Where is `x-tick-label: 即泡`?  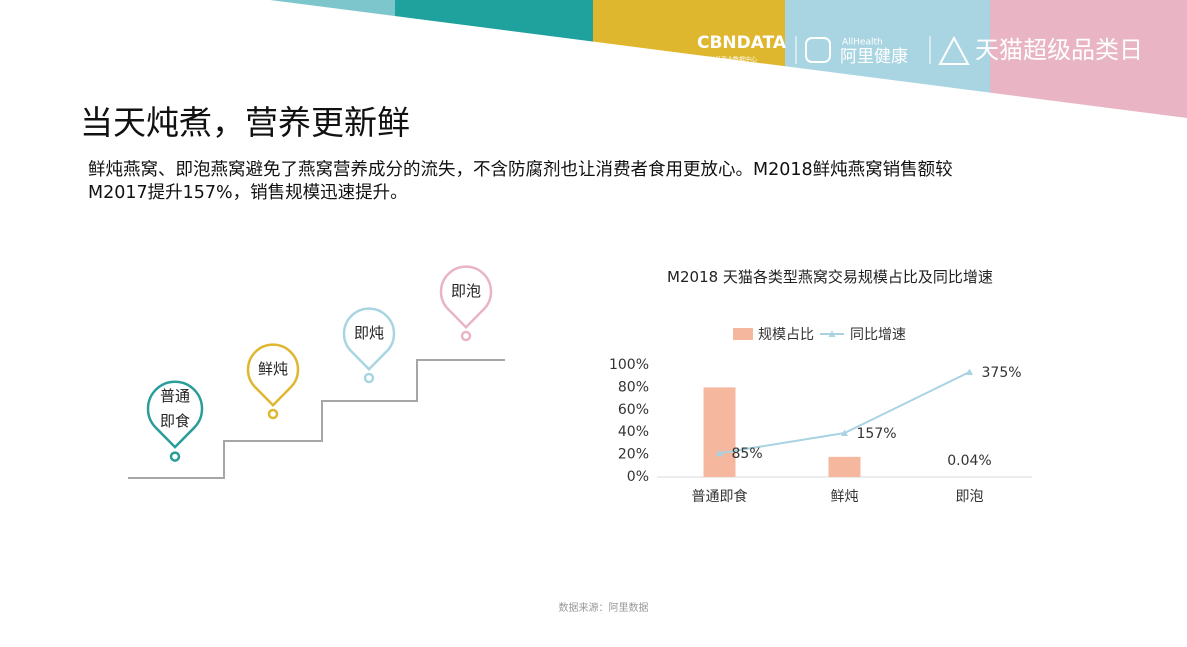
x-tick-label: 即泡 is located at coordinates (970, 497).